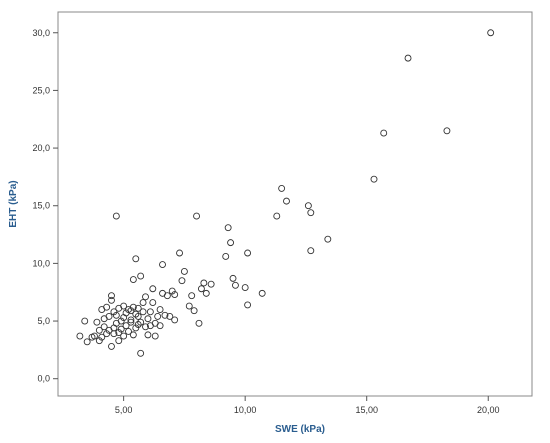  I want to click on y-tick-label: 25,0, so click(41, 90).